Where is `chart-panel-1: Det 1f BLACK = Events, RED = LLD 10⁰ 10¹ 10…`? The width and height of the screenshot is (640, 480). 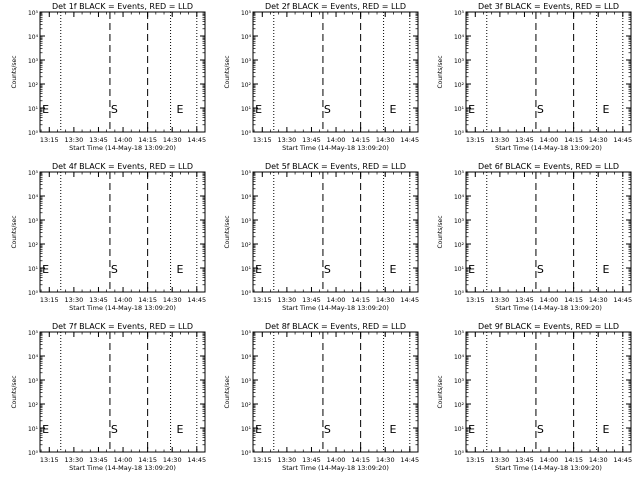
chart-panel-1: Det 1f BLACK = Events, RED = LLD 10⁰ 10¹ 10… is located at coordinates (108, 77).